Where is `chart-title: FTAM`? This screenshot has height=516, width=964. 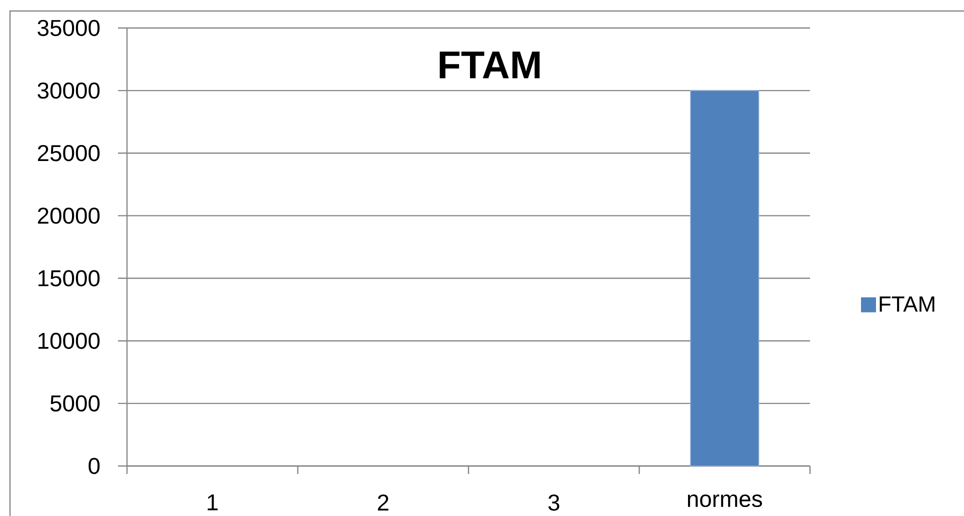 chart-title: FTAM is located at coordinates (490, 65).